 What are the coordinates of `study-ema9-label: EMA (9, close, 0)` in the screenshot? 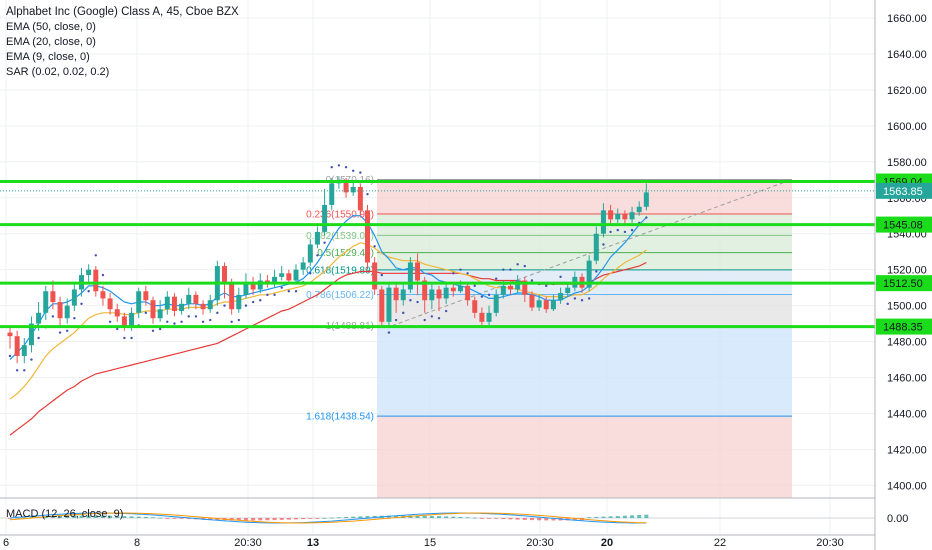 It's located at (48, 57).